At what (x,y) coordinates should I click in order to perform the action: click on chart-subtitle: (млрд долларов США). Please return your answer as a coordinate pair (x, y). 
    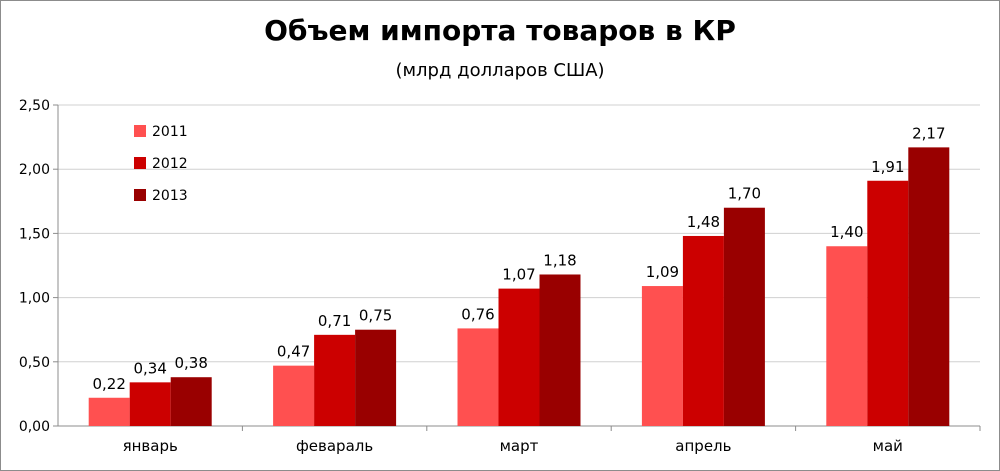
    Looking at the image, I should click on (500, 70).